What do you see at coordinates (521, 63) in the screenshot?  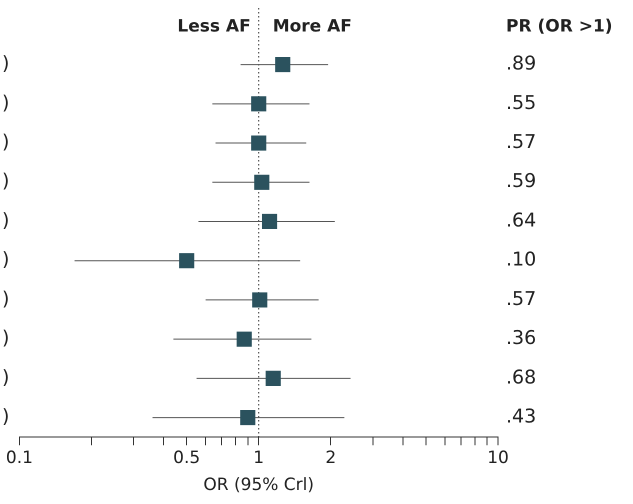 I see `text: .89` at bounding box center [521, 63].